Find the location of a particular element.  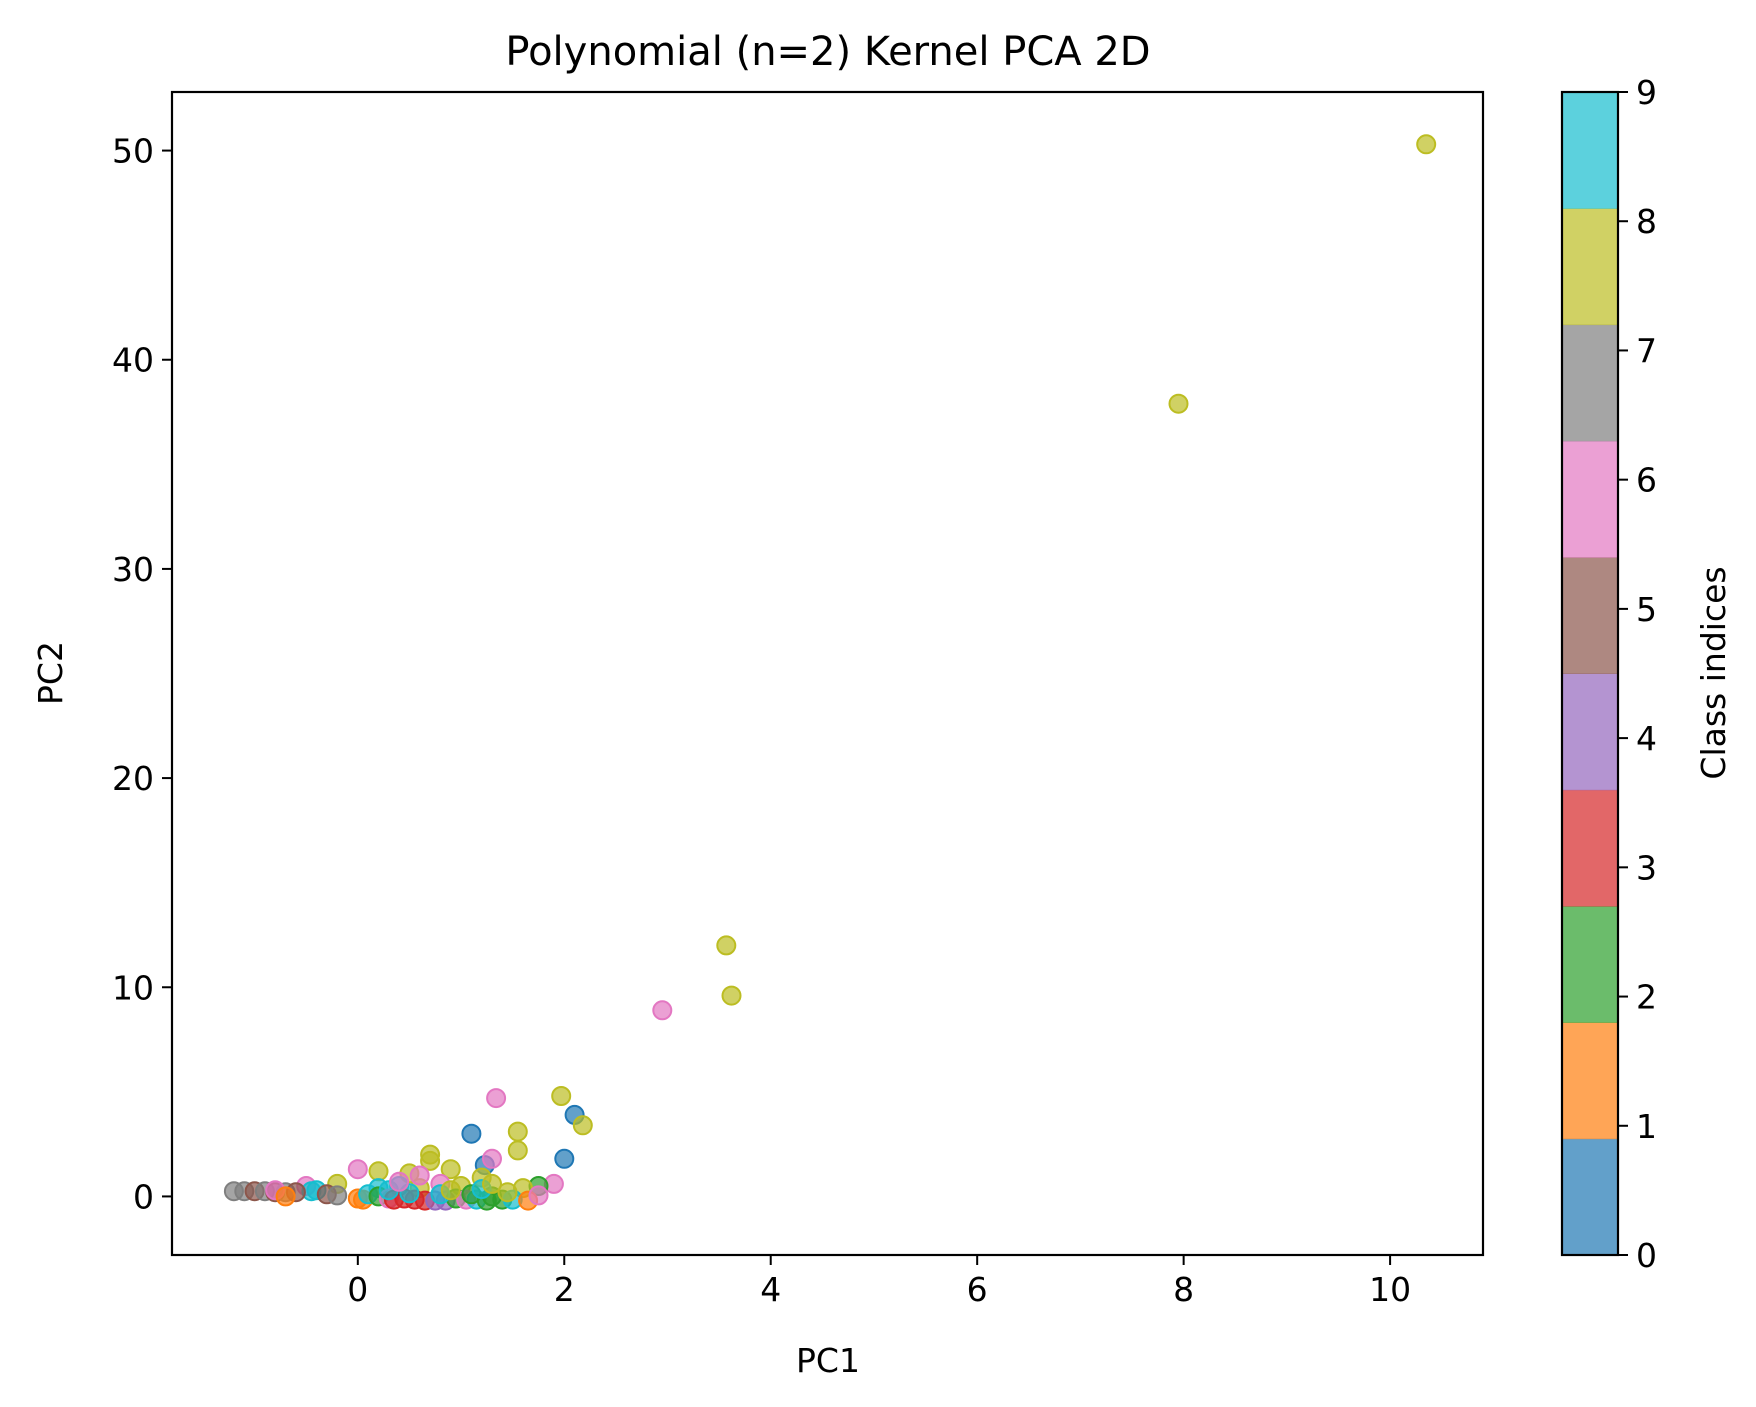

y-tick-label: 0 is located at coordinates (143, 1196).